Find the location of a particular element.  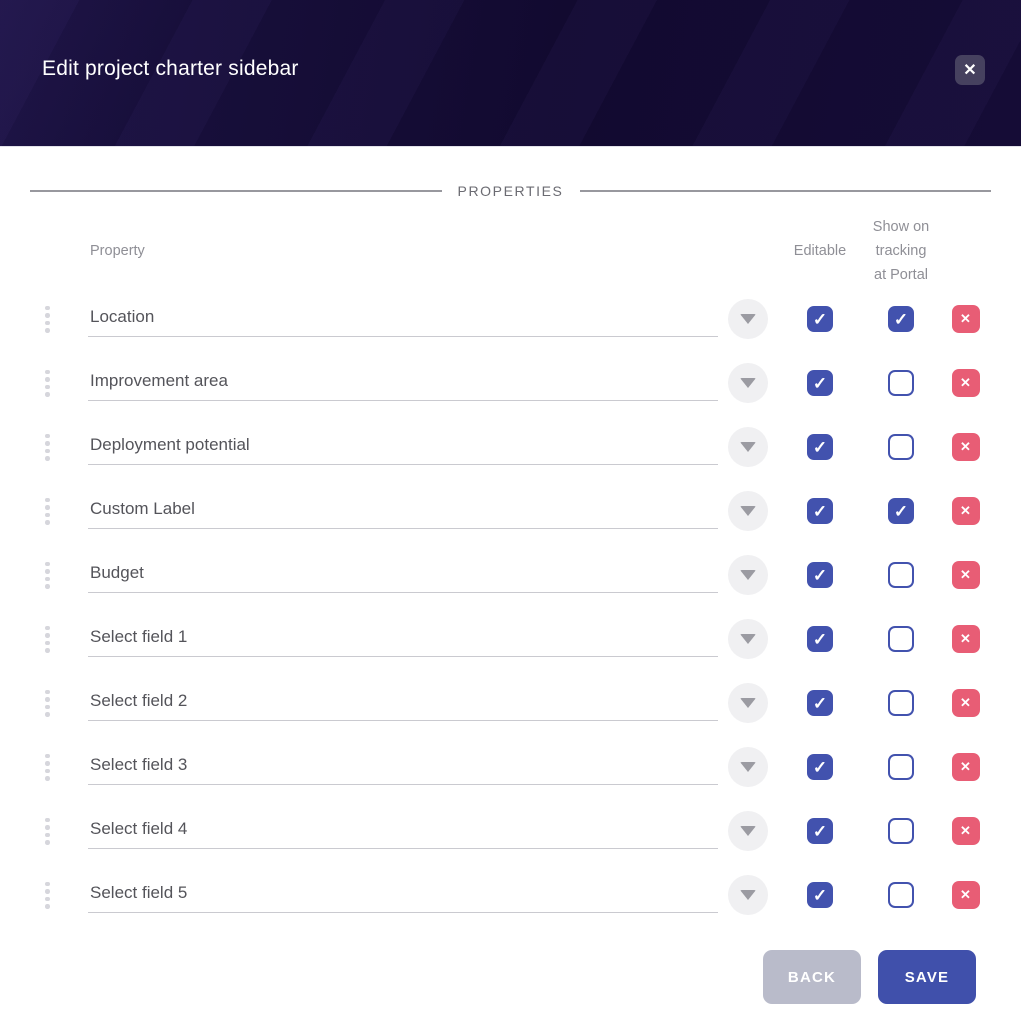

save-button: SAVE is located at coordinates (927, 977).